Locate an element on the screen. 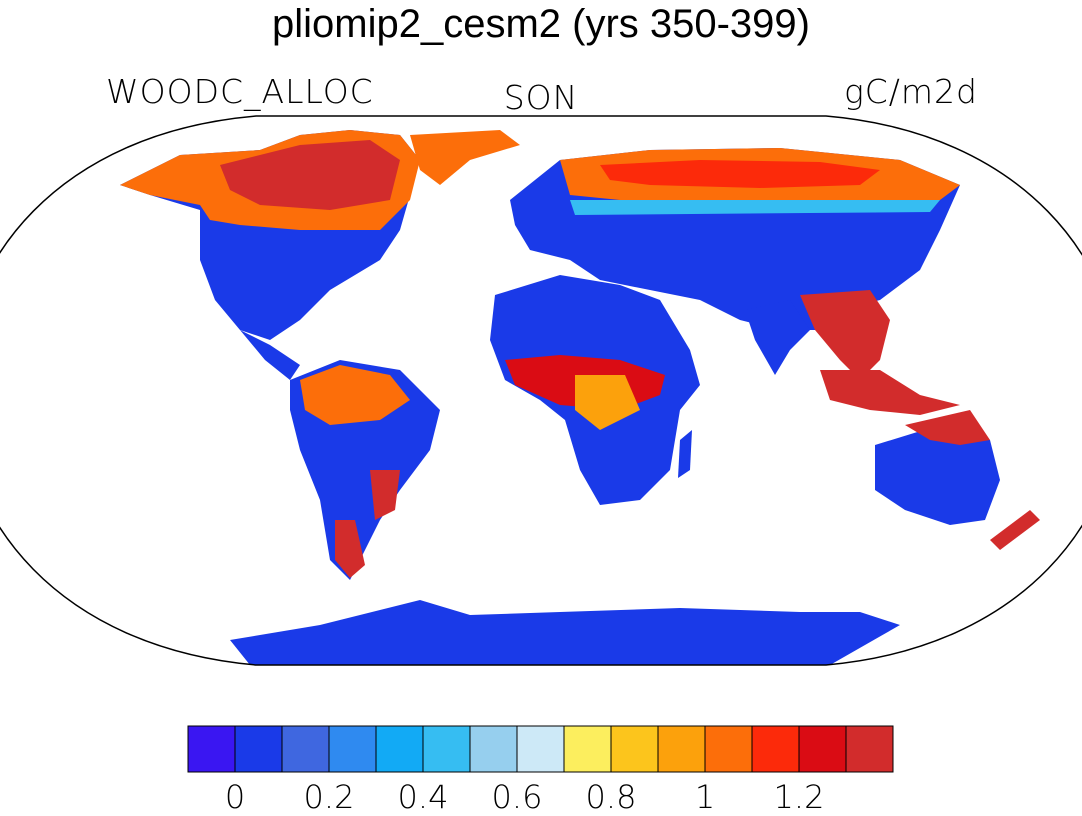  colorbar-tick-label: 0.6 is located at coordinates (517, 797).